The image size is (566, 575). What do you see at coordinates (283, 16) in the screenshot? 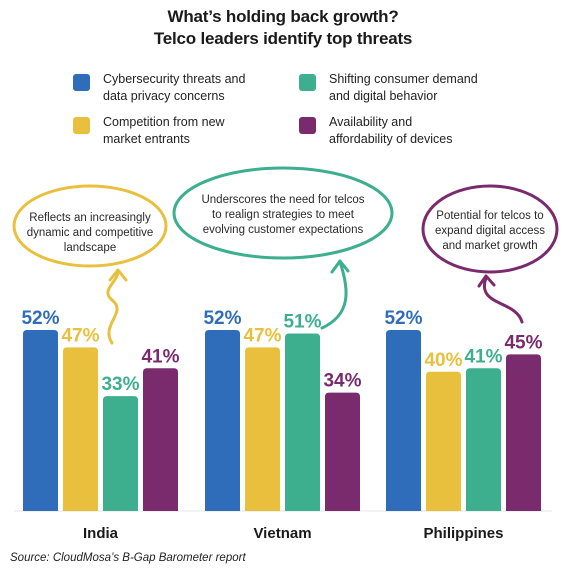
I see `title-line-1: What’s holding back growth?` at bounding box center [283, 16].